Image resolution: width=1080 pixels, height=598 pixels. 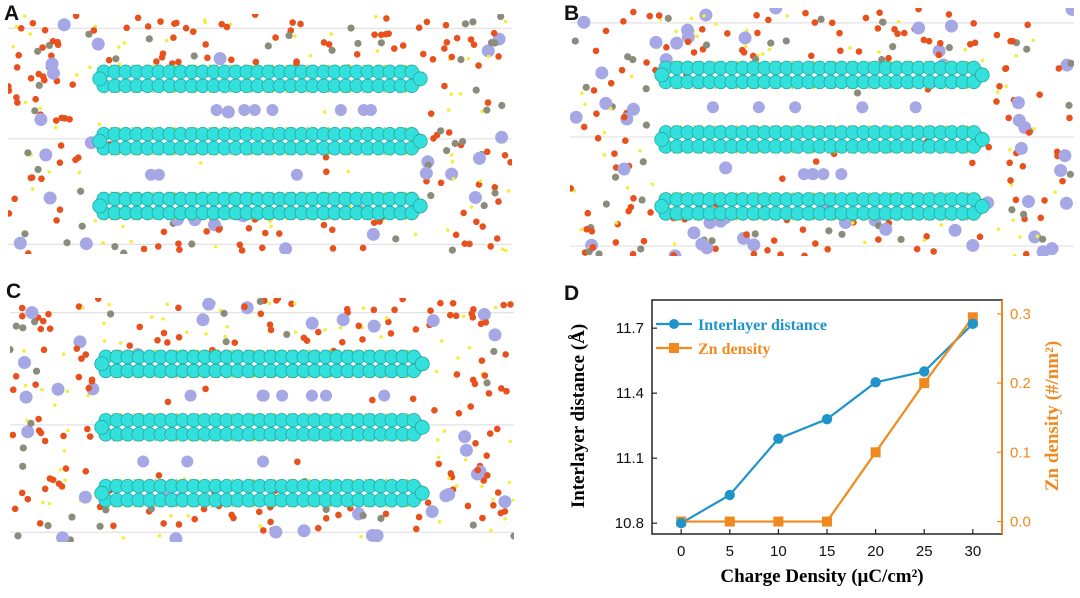 What do you see at coordinates (924, 383) in the screenshot?
I see `data-point-zn` at bounding box center [924, 383].